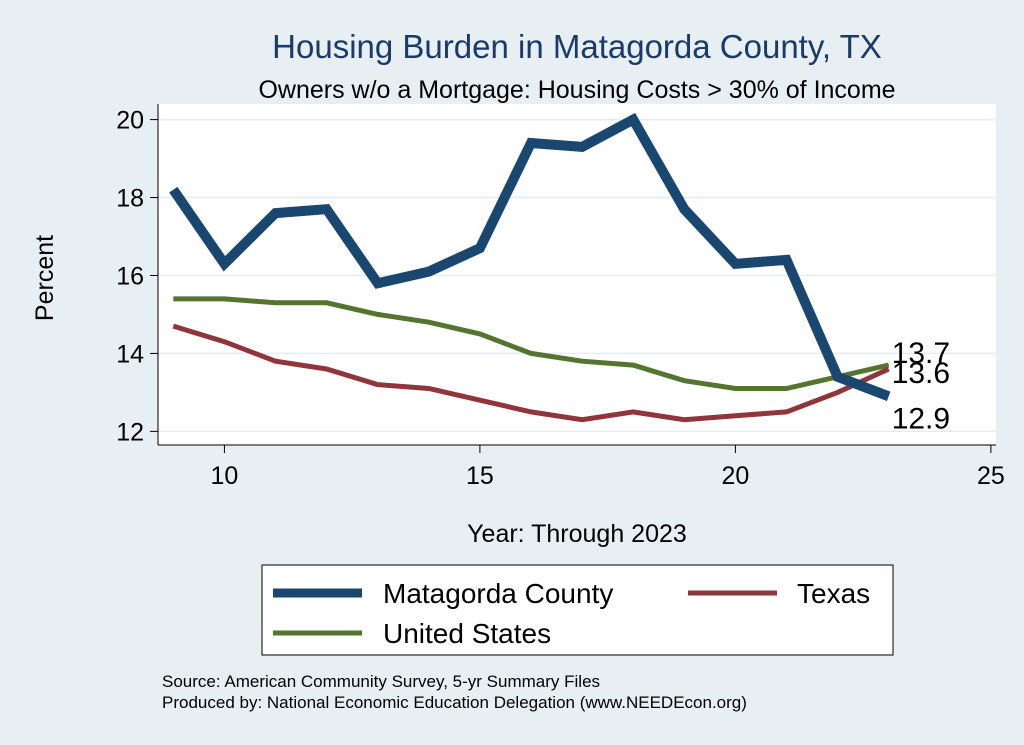 This screenshot has height=745, width=1024. What do you see at coordinates (577, 534) in the screenshot?
I see `x-axis-label: Year: Through 2023` at bounding box center [577, 534].